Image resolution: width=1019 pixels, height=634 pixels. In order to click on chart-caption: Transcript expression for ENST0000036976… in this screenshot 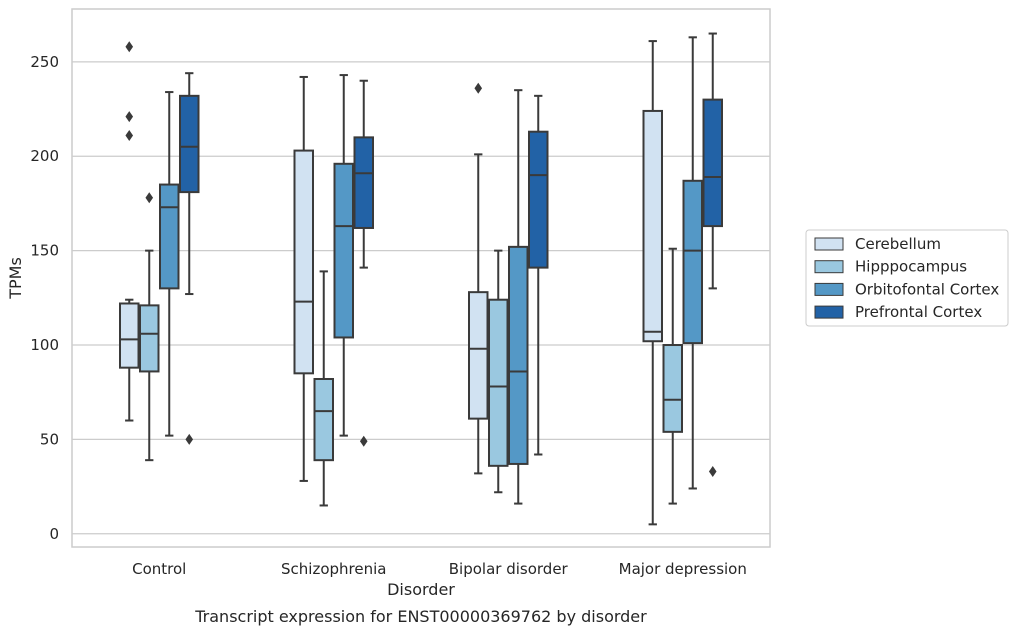, I will do `click(420, 616)`.